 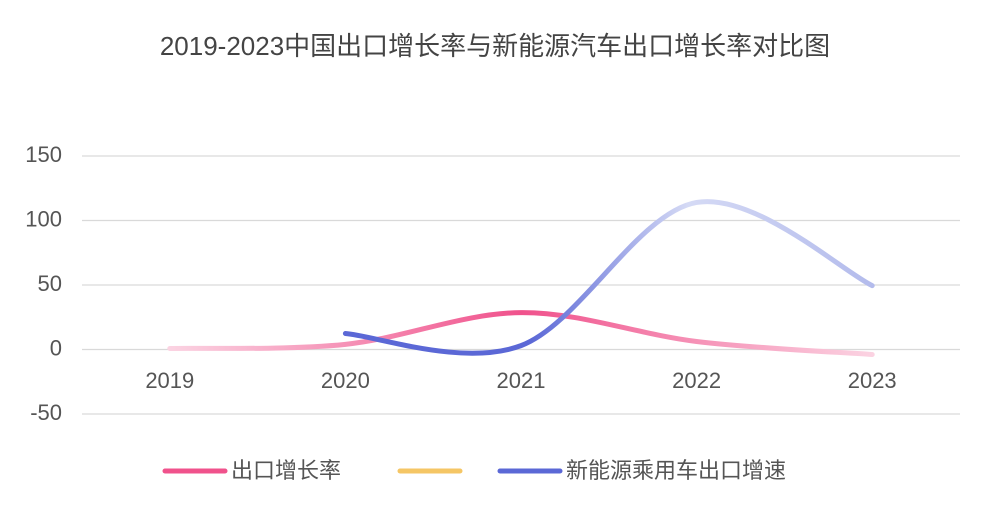 I want to click on x-tick-label: 2022, so click(x=696, y=380).